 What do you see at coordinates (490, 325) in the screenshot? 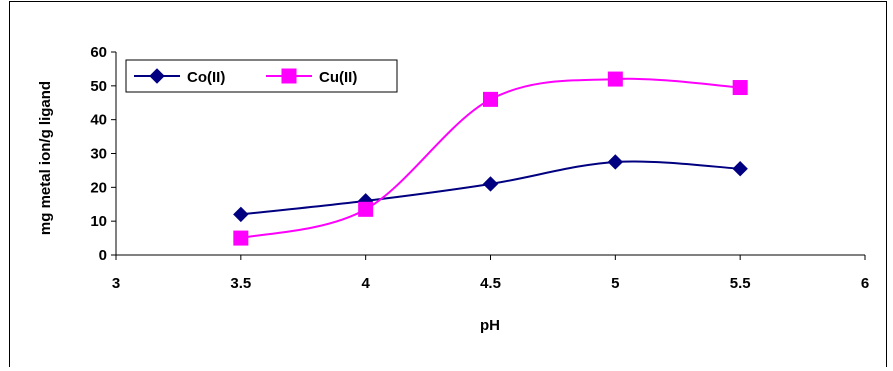
I see `x-axis-title: pH` at bounding box center [490, 325].